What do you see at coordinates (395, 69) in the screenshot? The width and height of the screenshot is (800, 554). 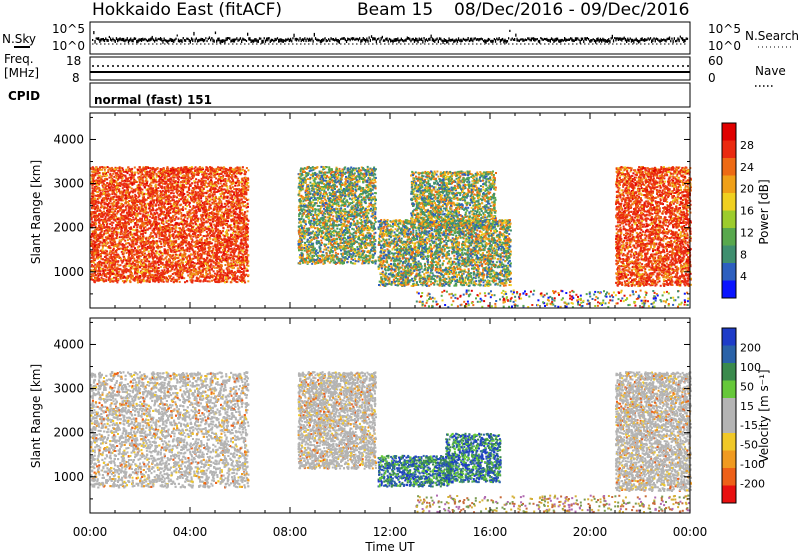 I see `freq-panel: Freq. [MHz] 18 8 60 0 Nave` at bounding box center [395, 69].